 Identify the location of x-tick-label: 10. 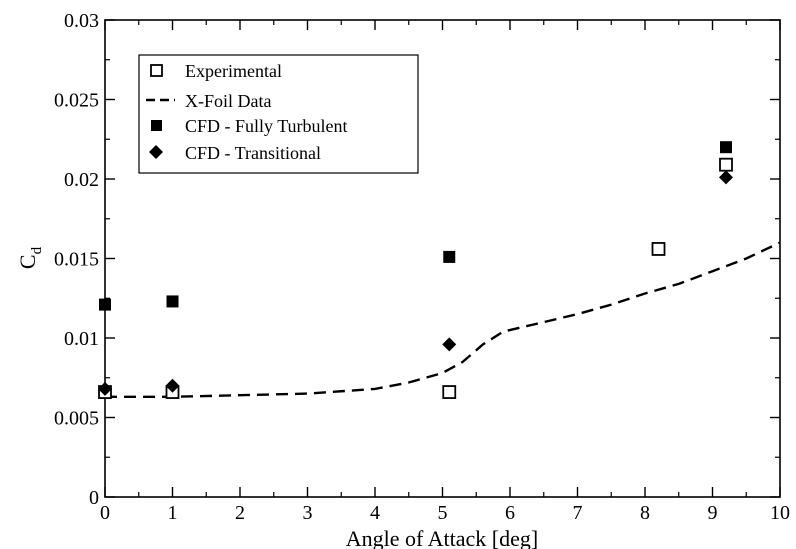
(780, 513).